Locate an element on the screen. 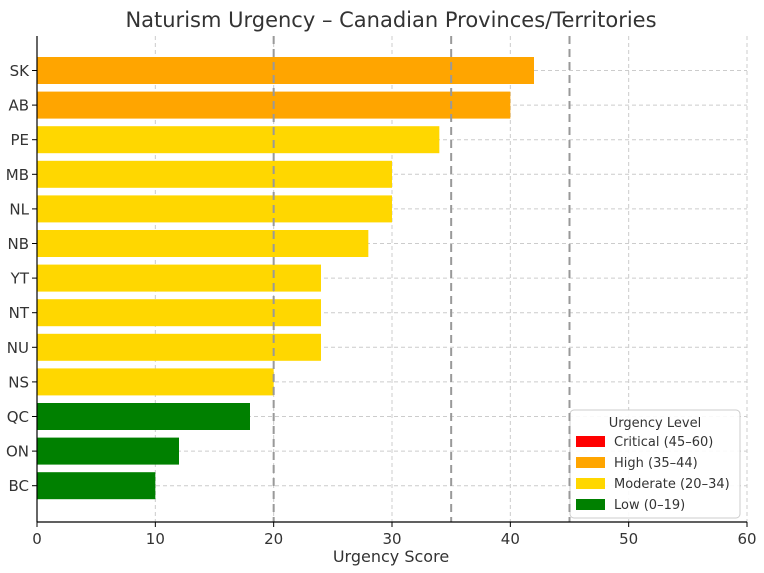 The image size is (764, 573). x-tick-labels: 0 10 20 30 40 50 60 is located at coordinates (394, 535).